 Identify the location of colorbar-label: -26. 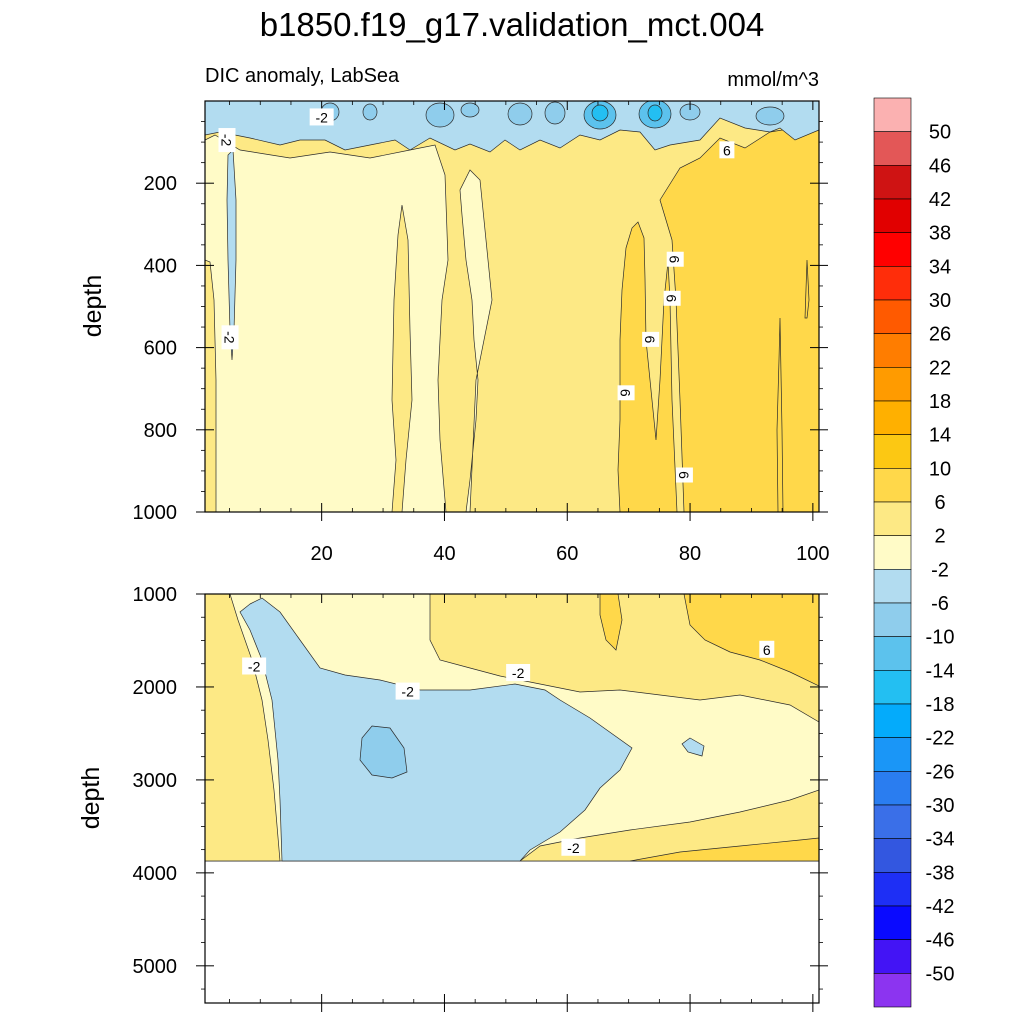
(940, 772).